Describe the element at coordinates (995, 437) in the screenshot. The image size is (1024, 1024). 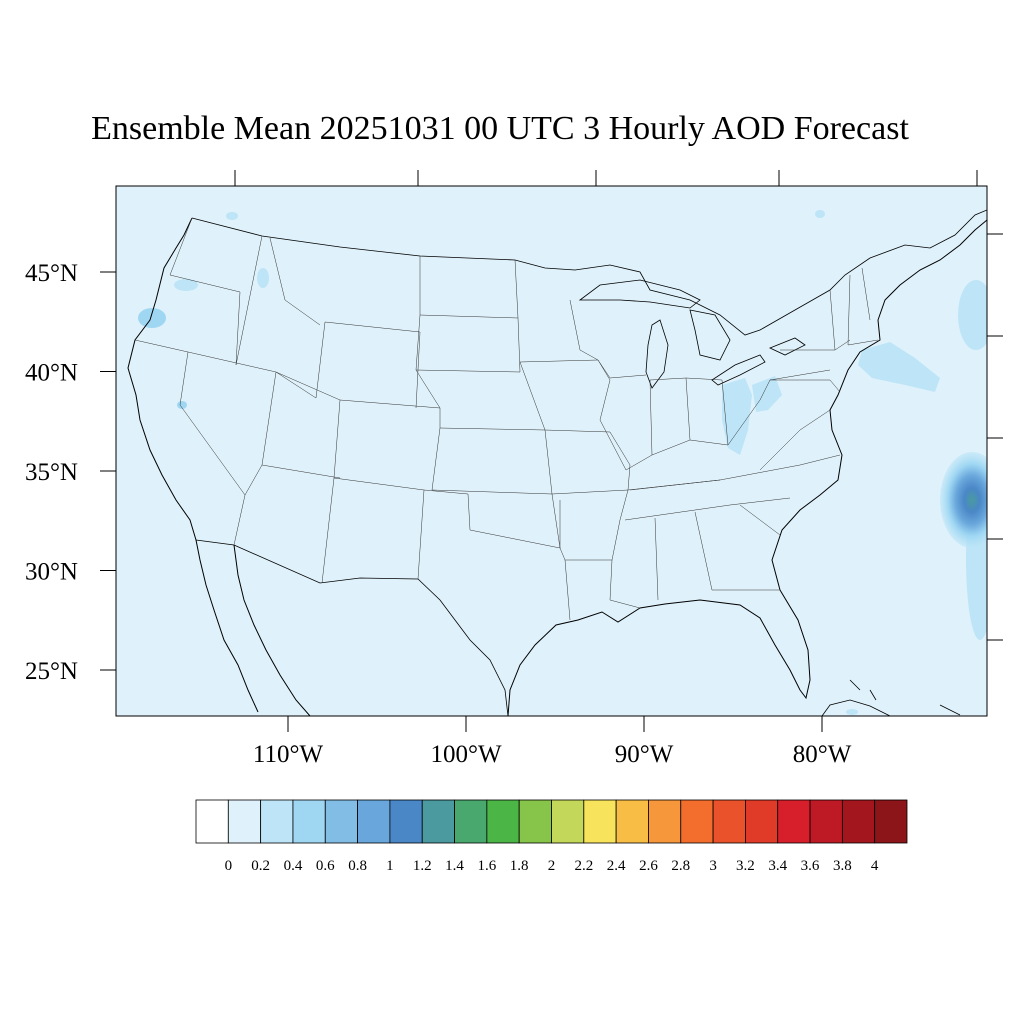
I see `right-tick-marks` at that location.